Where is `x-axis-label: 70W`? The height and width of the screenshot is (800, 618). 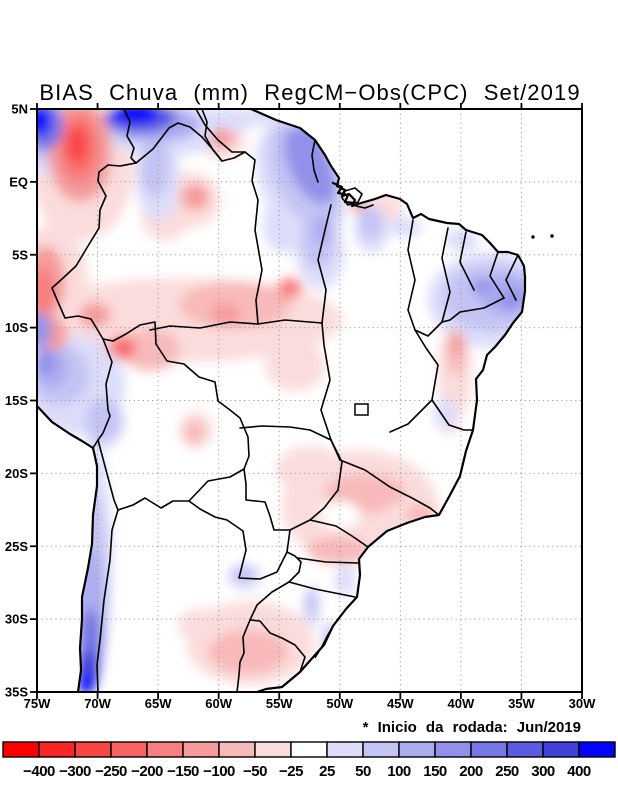
x-axis-label: 70W is located at coordinates (97, 703).